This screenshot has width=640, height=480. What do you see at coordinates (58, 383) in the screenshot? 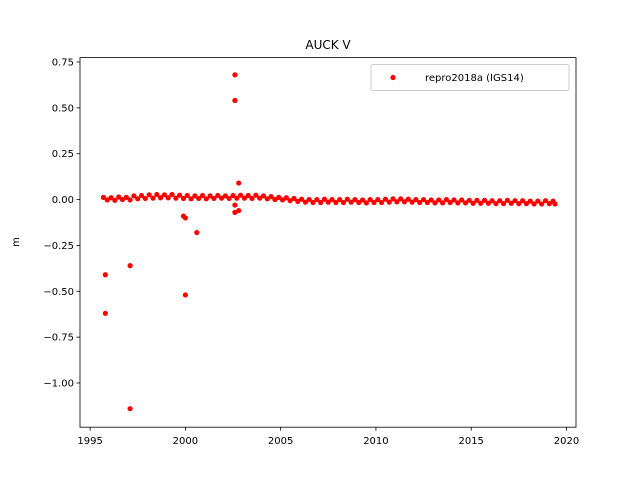
I see `y-tick-label: −1.00` at bounding box center [58, 383].